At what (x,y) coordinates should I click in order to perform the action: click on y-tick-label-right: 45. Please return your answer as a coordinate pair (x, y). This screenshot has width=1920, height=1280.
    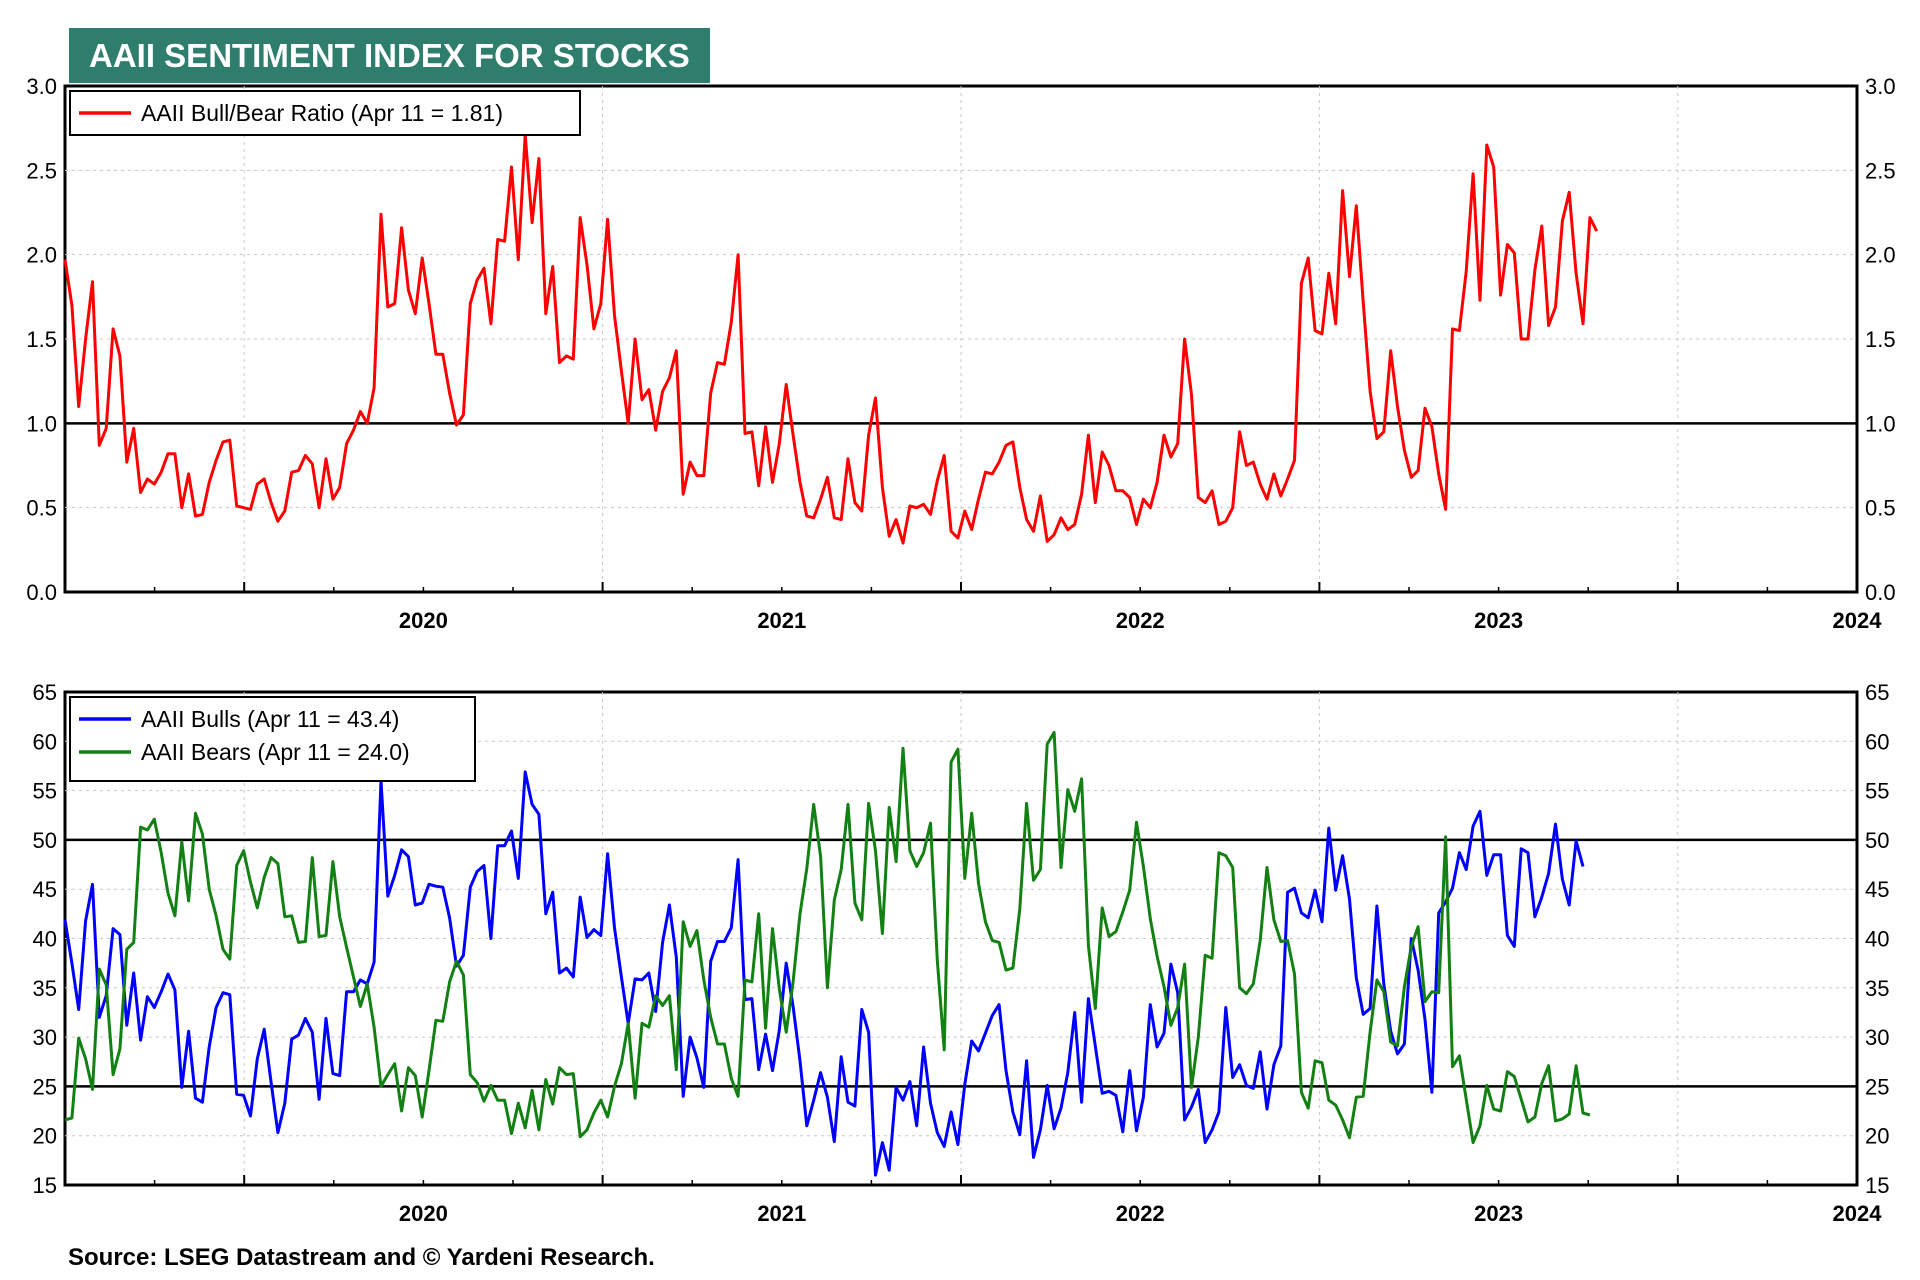
    Looking at the image, I should click on (1877, 889).